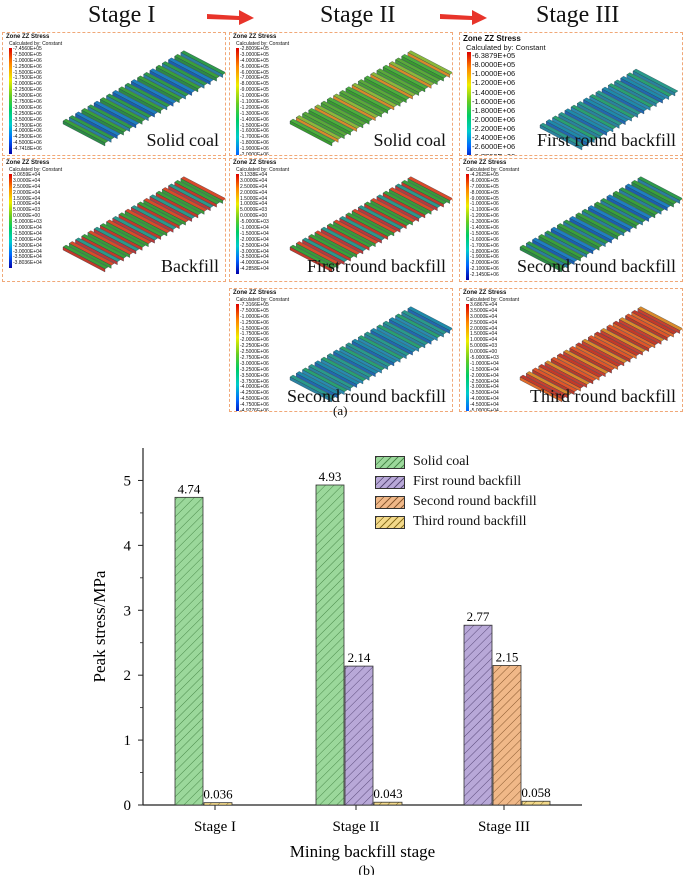 The image size is (685, 875). Describe the element at coordinates (484, 381) in the screenshot. I see `legend-value: -2.5000E+04` at that location.